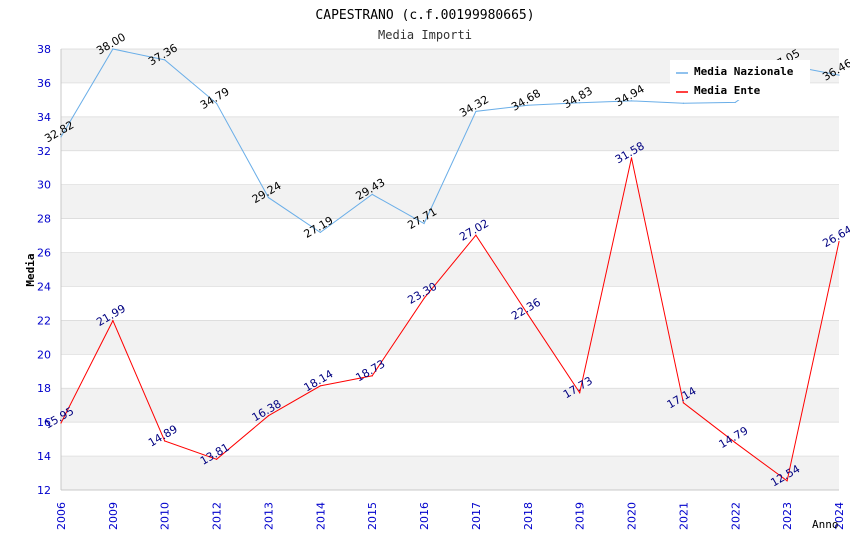 The height and width of the screenshot is (550, 850). Describe the element at coordinates (371, 370) in the screenshot. I see `data-label: 18.73` at that location.